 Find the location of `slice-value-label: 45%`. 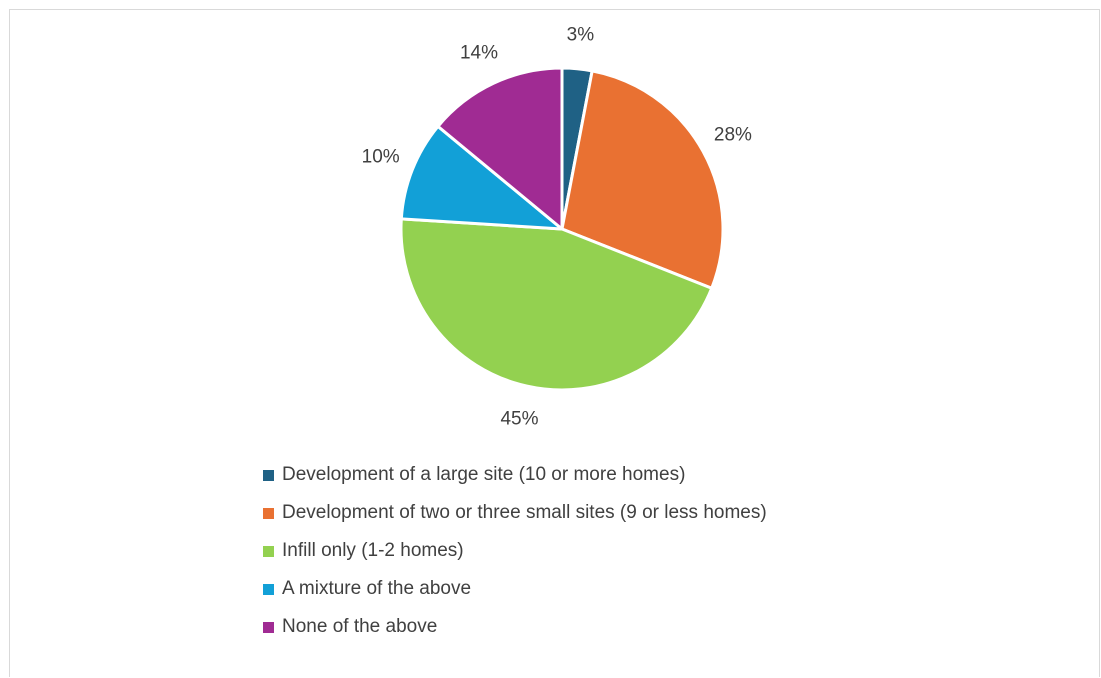

slice-value-label: 45% is located at coordinates (519, 419).